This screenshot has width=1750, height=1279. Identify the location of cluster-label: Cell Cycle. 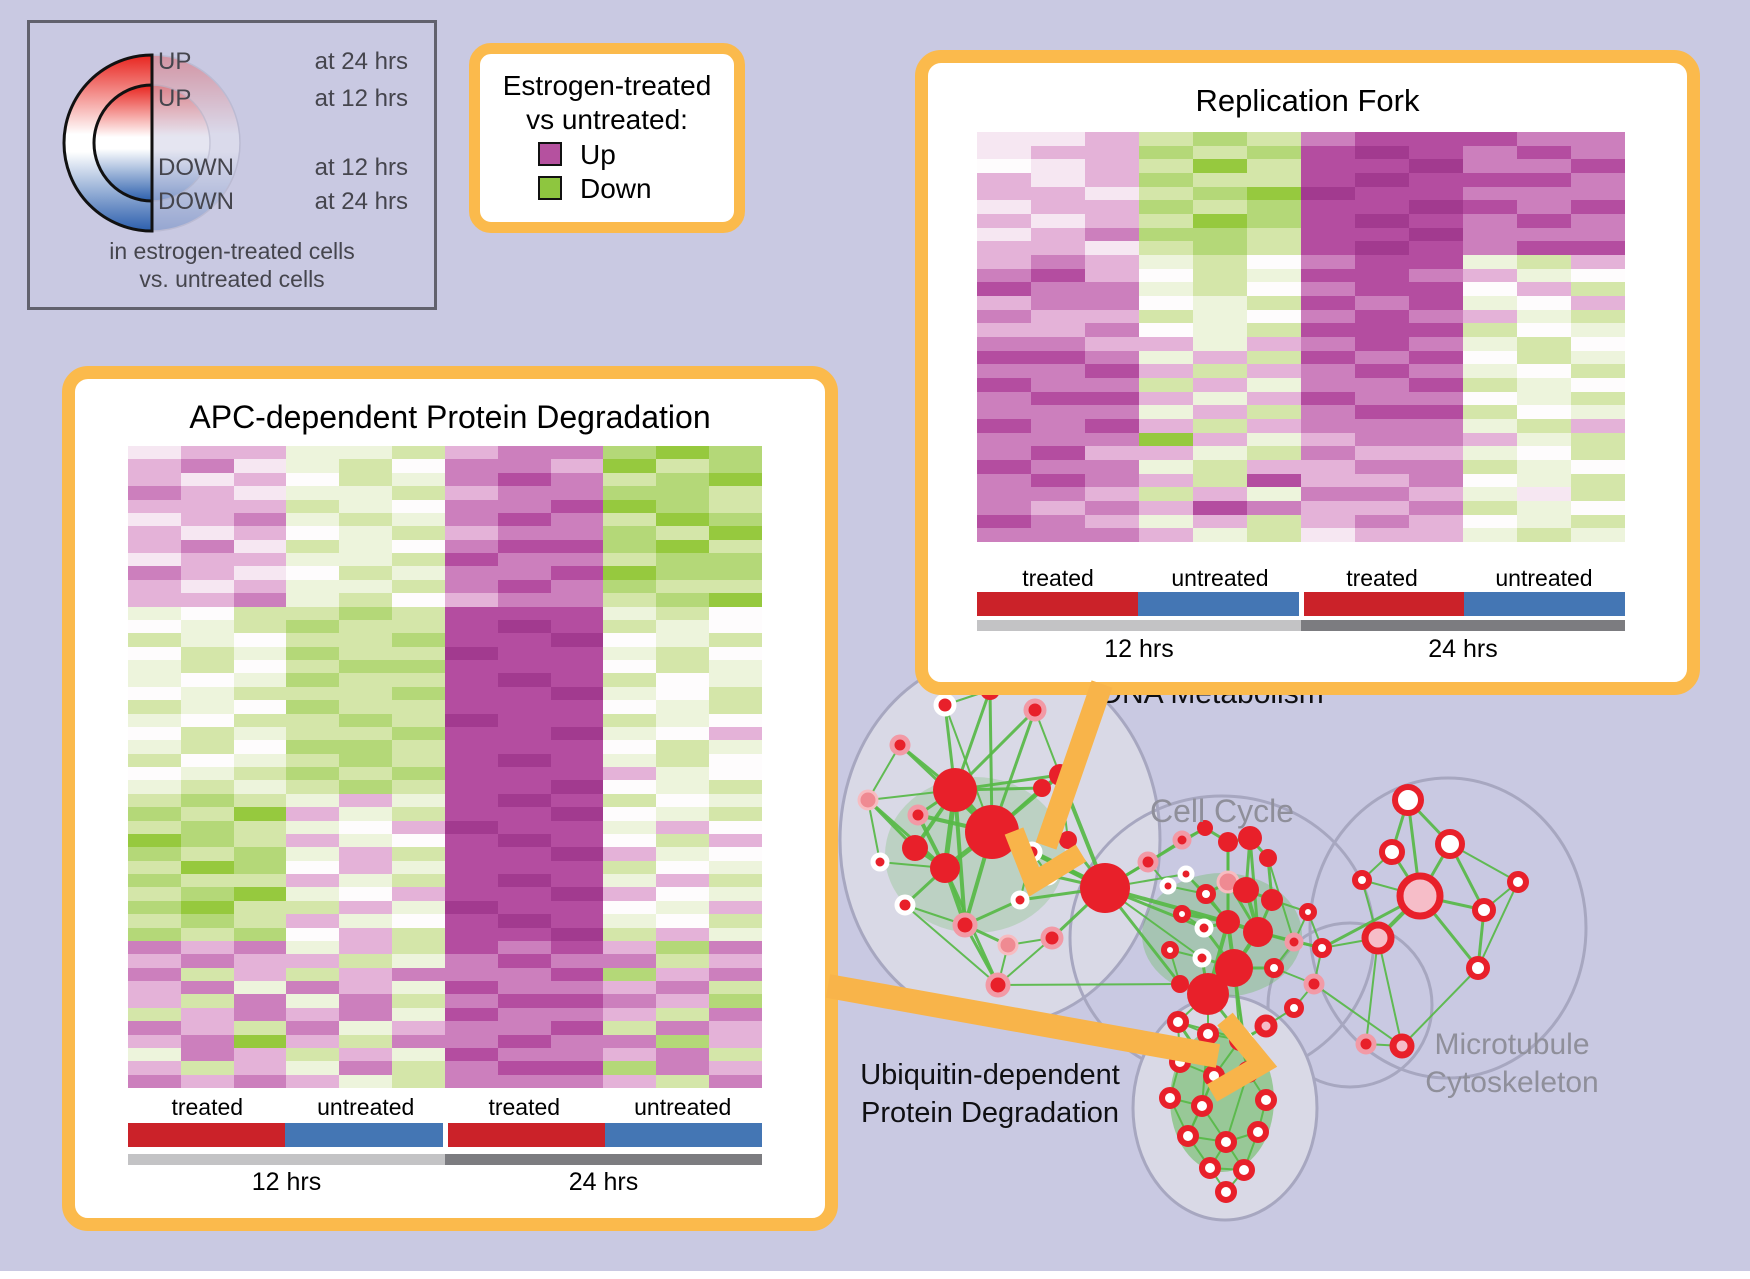
(1222, 811).